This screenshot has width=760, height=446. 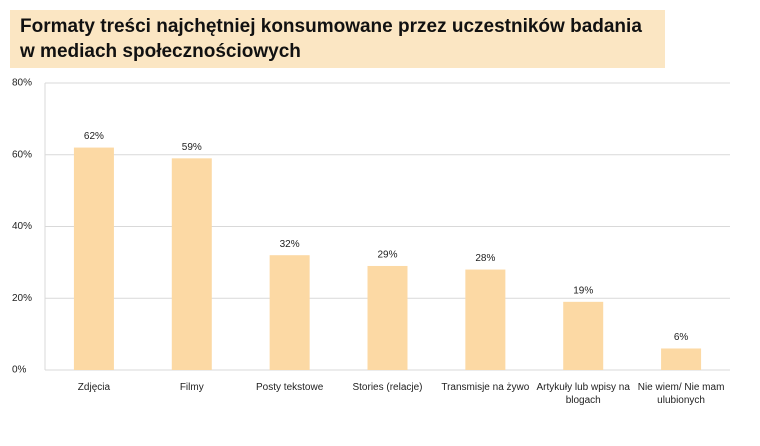 I want to click on x-tick-label: Artykuły lub wpisy na blogach, so click(x=583, y=394).